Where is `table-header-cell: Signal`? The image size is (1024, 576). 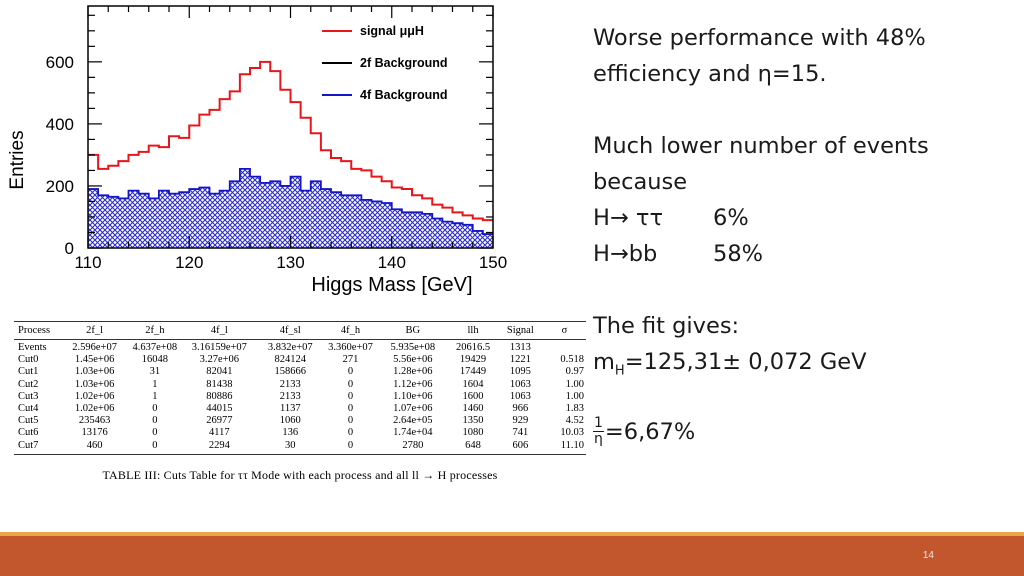 table-header-cell: Signal is located at coordinates (520, 330).